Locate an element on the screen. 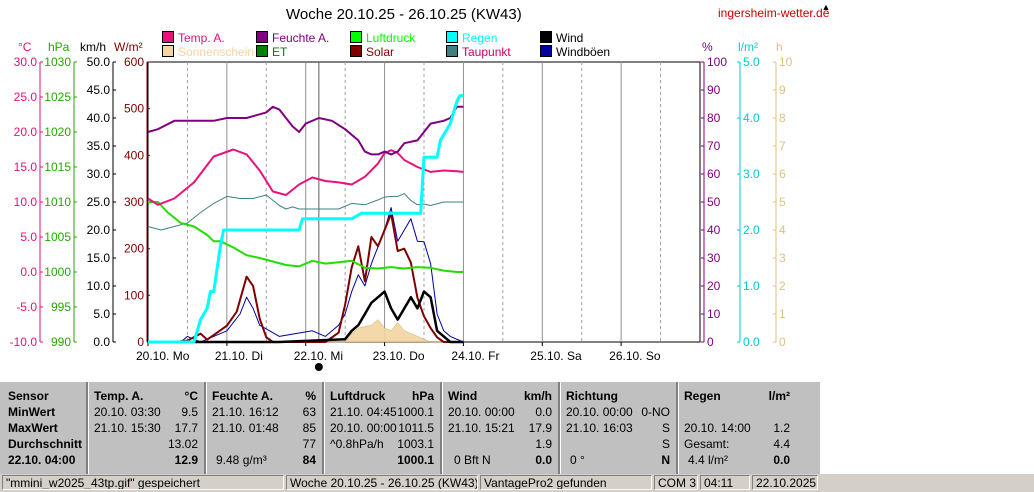 The height and width of the screenshot is (492, 1034). axis-unit-hpa: hPa is located at coordinates (59, 47).